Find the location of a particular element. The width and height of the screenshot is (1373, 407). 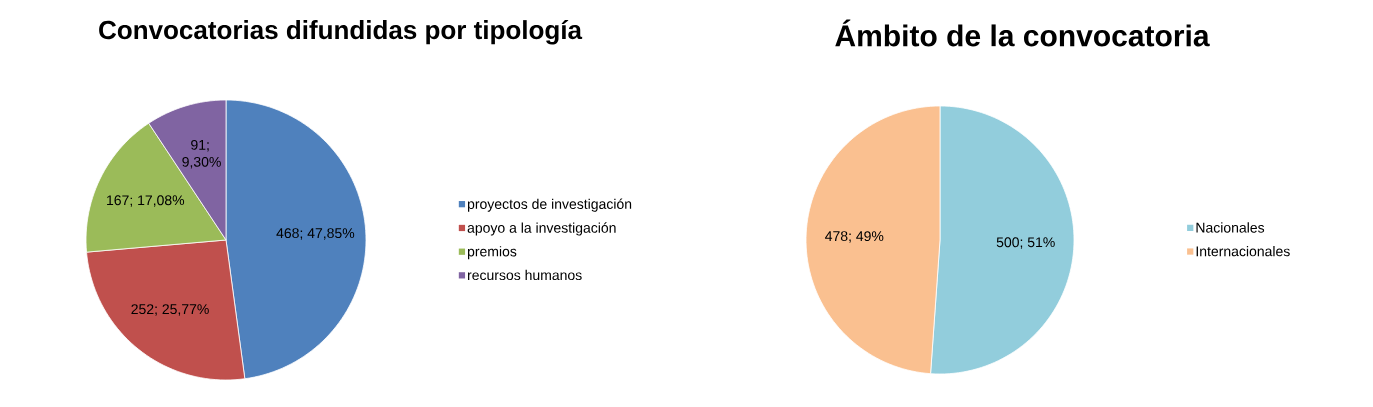

data-label: 91; 9,30% is located at coordinates (201, 154).